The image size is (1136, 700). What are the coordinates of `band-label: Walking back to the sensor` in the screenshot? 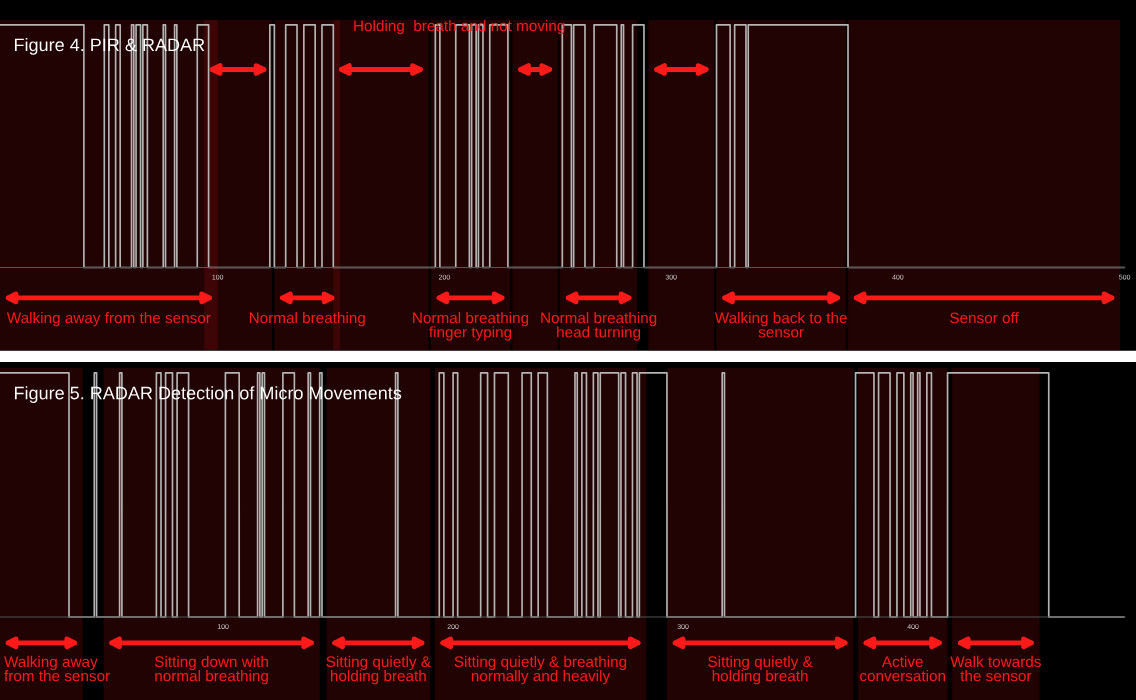 It's located at (780, 325).